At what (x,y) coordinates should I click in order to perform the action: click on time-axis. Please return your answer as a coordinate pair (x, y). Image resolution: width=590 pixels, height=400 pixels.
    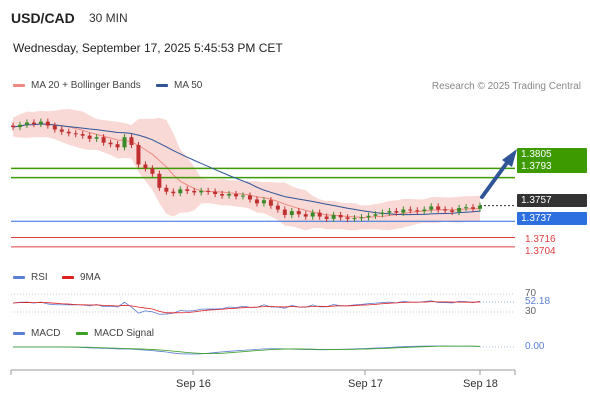
    Looking at the image, I should click on (263, 372).